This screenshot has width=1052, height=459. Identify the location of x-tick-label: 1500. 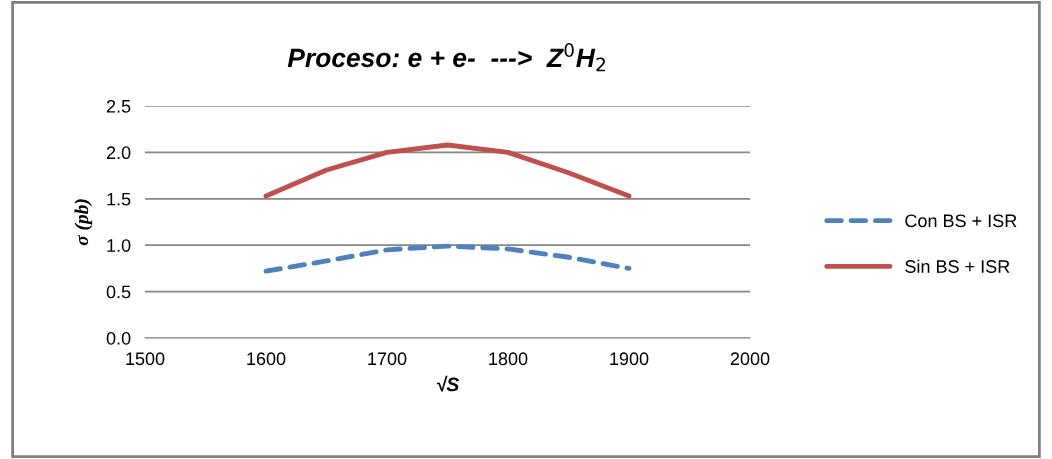
(145, 359).